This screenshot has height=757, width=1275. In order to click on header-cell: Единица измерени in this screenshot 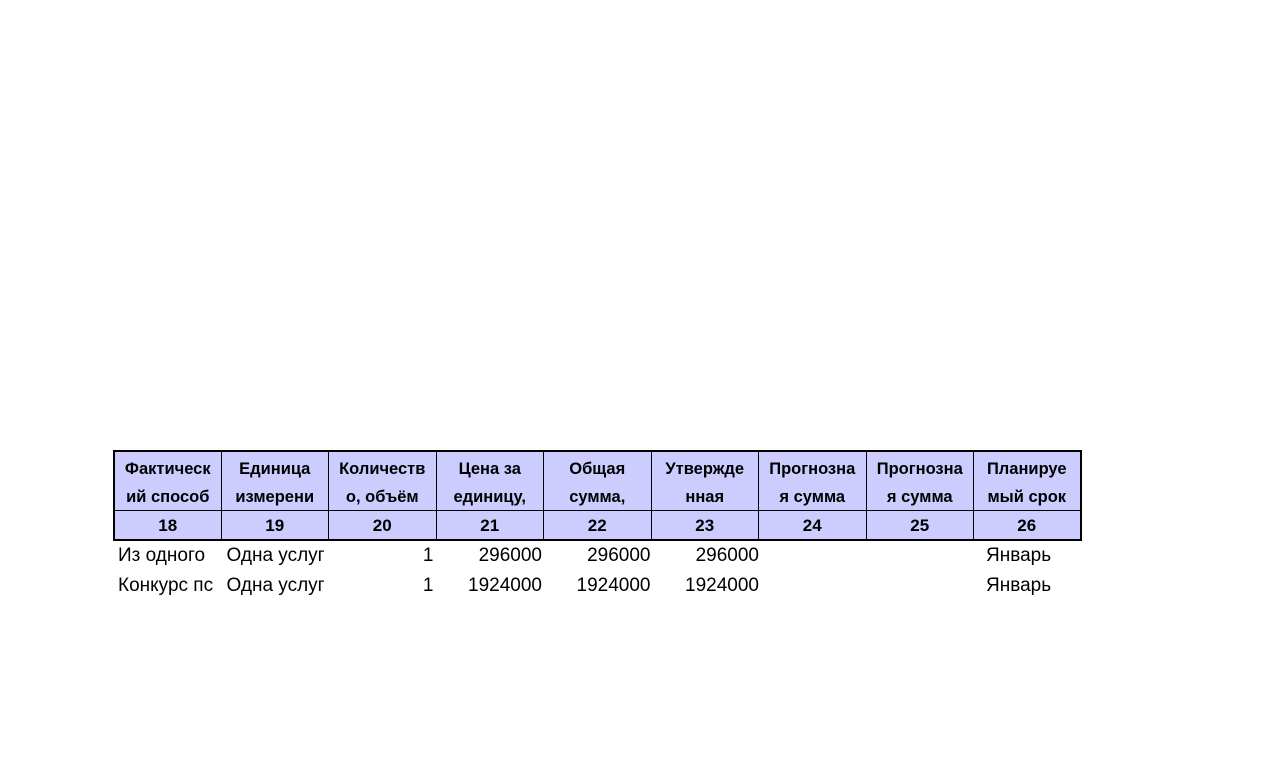, I will do `click(274, 480)`.